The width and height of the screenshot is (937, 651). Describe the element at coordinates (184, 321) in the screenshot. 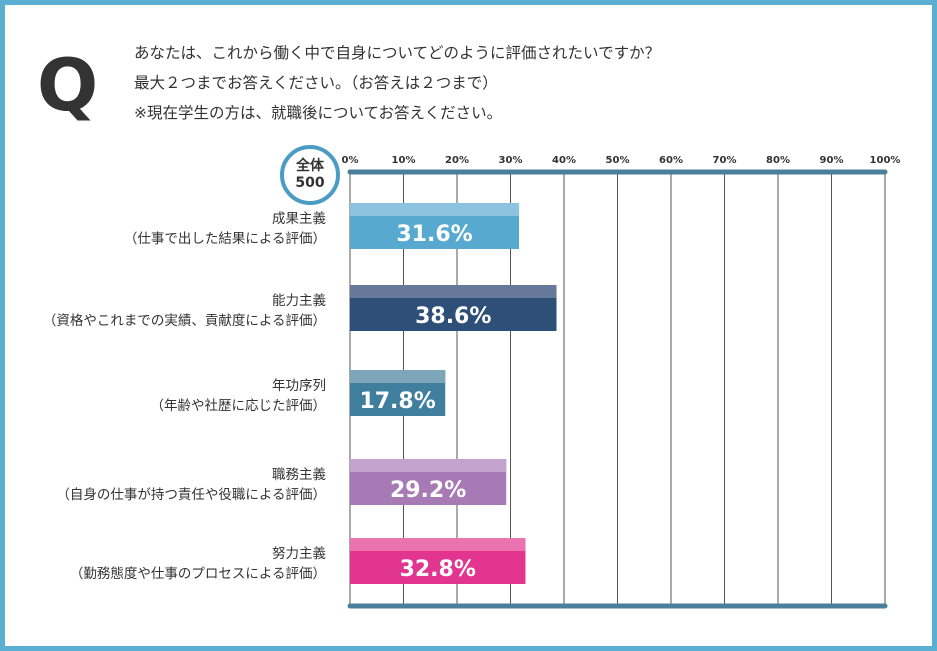

I see `category-desc: （資格やこれまでの実績、貢献度による評価）` at that location.